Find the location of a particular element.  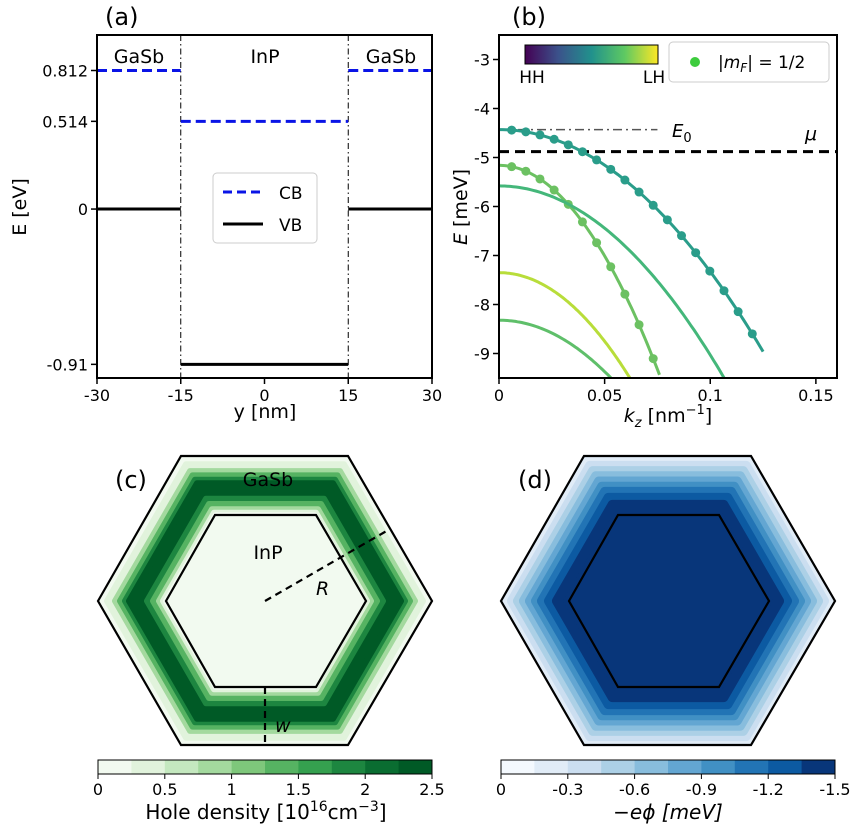

panel-b-ytick-label-4: -7 is located at coordinates (482, 256).